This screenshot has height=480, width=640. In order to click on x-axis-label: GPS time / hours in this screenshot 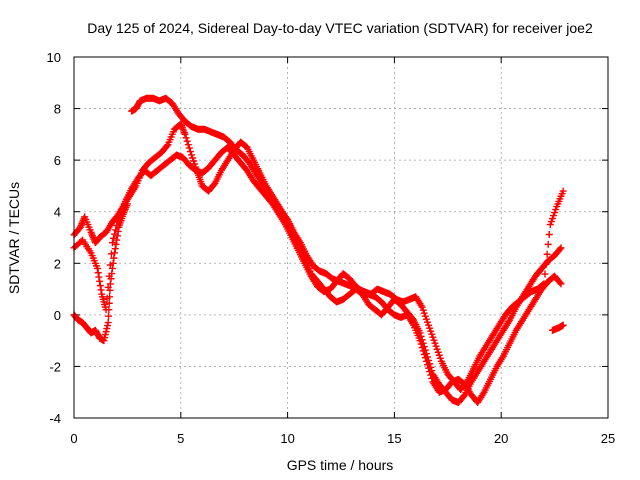, I will do `click(340, 465)`.